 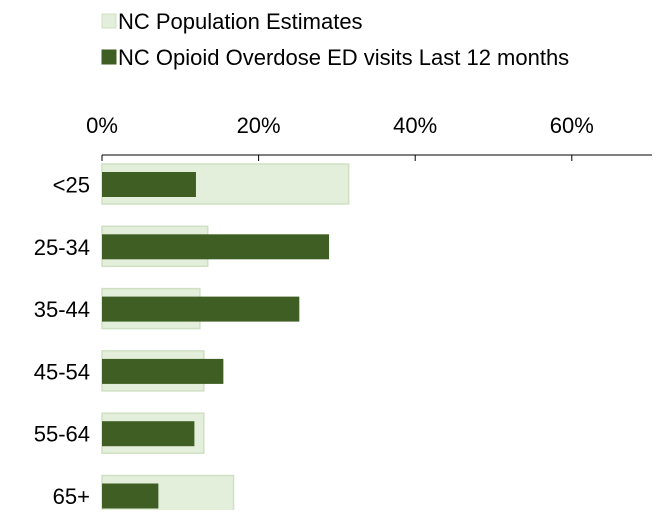 I want to click on category-label-0: <25, so click(x=71, y=185).